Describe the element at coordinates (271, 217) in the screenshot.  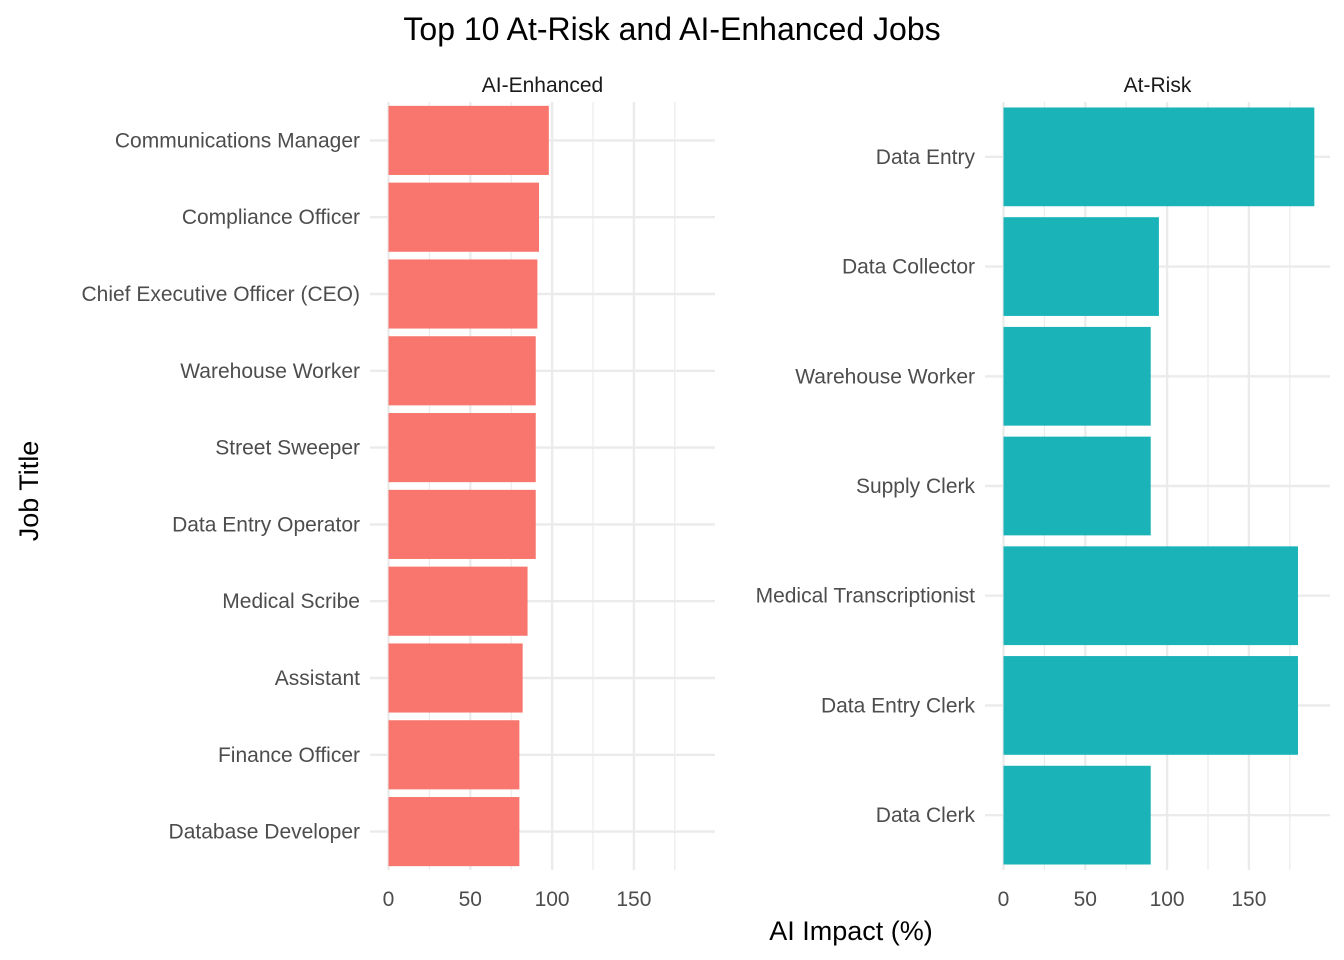
I see `y-tick-label: Compliance Officer` at that location.